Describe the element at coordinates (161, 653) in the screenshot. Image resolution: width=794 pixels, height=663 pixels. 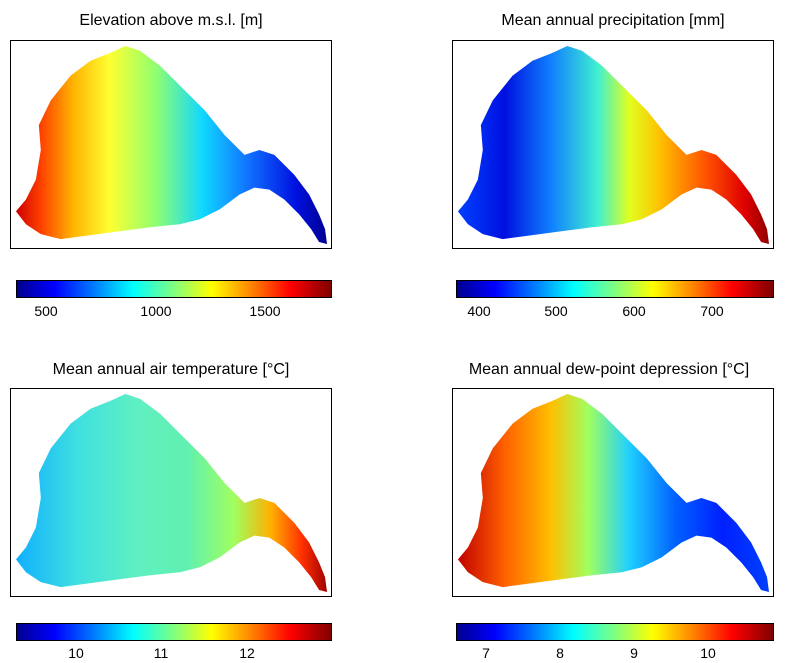
I see `panel-3-tick-label: 11` at that location.